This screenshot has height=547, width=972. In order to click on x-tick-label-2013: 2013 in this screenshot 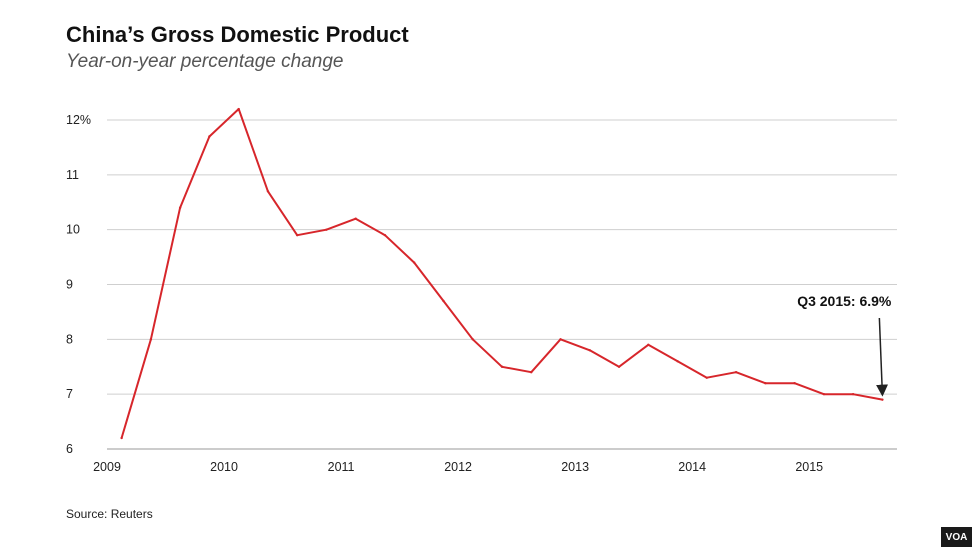, I will do `click(575, 467)`.